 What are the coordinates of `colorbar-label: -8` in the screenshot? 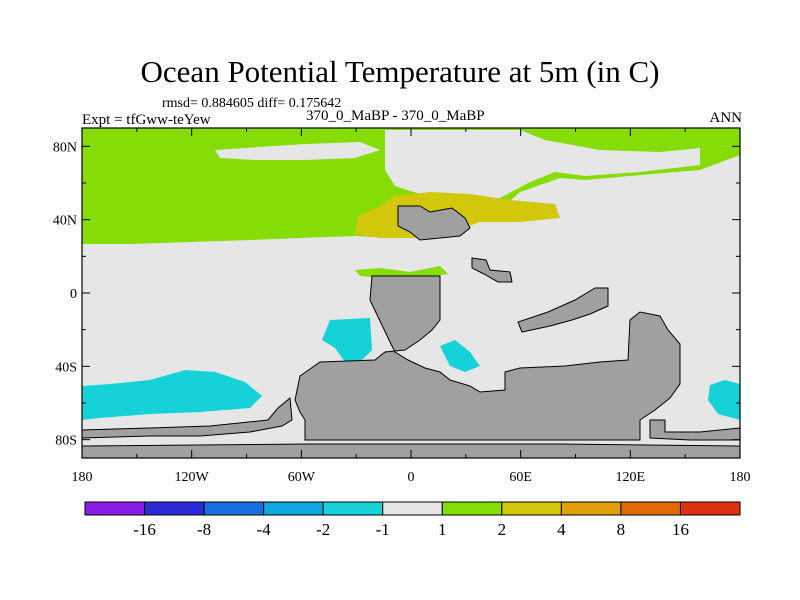 It's located at (204, 529).